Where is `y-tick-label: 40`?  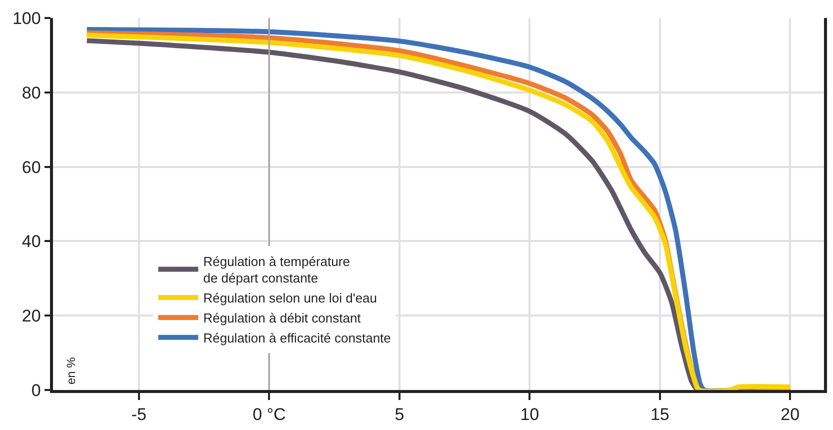 y-tick-label: 40 is located at coordinates (31, 242).